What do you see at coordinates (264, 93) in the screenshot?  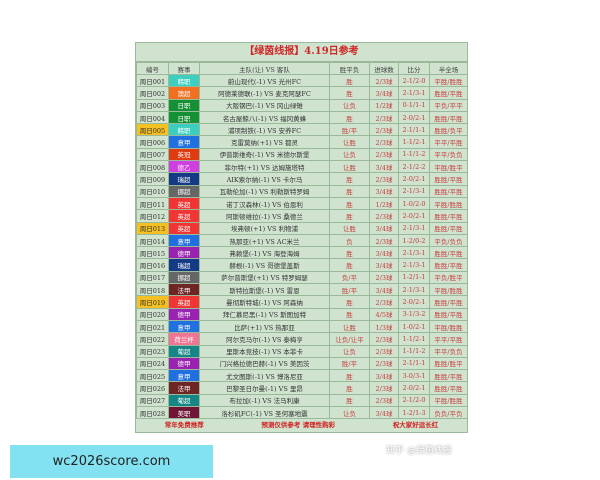 I see `match-teams: 阿德莱德联(-1) VS 麦克阿瑟FC` at bounding box center [264, 93].